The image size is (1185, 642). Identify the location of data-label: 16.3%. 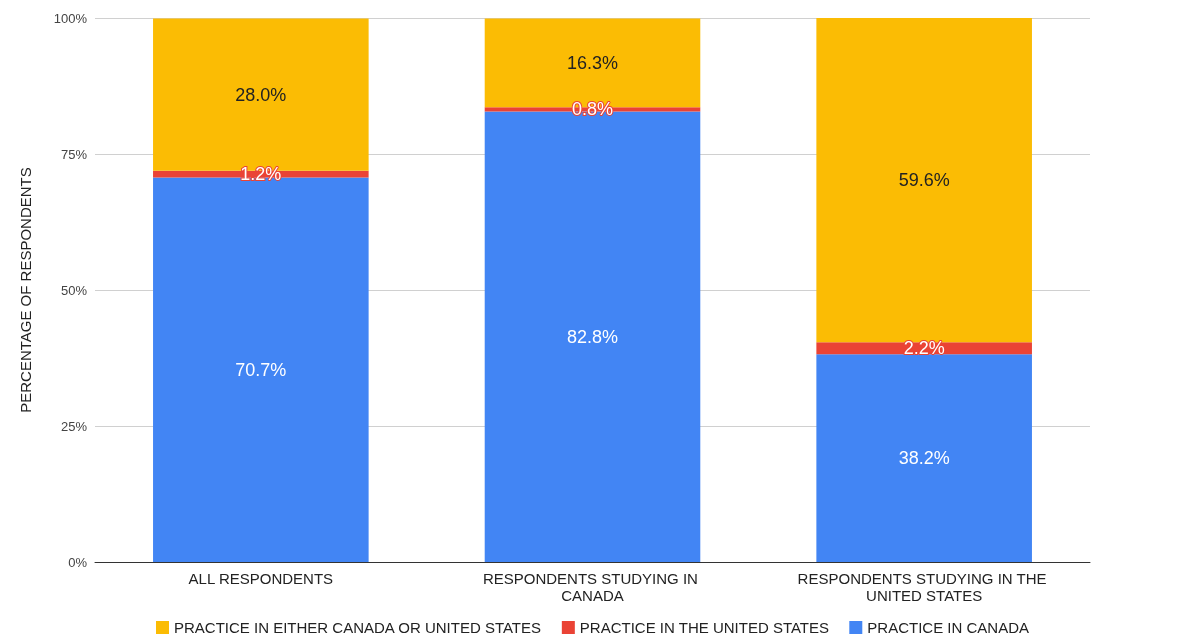
(592, 62).